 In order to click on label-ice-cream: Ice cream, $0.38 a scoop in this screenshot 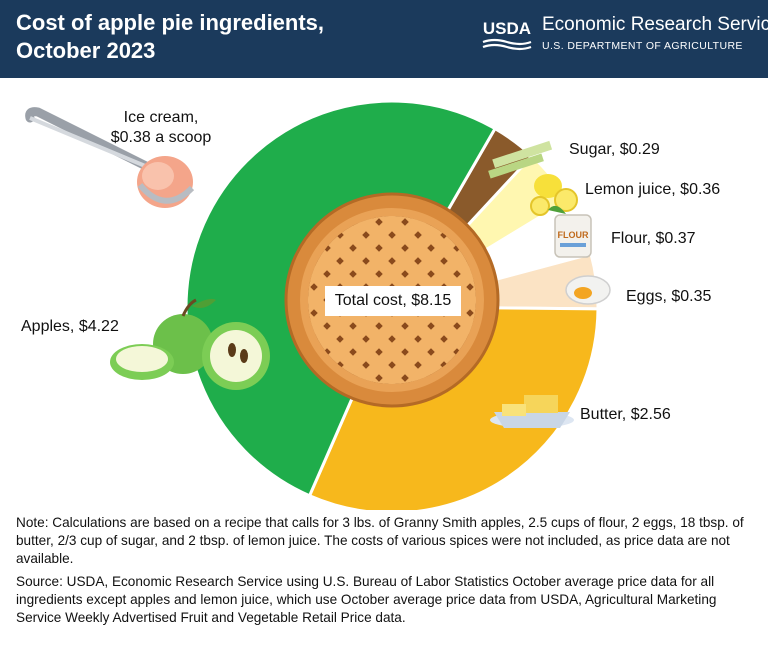, I will do `click(161, 127)`.